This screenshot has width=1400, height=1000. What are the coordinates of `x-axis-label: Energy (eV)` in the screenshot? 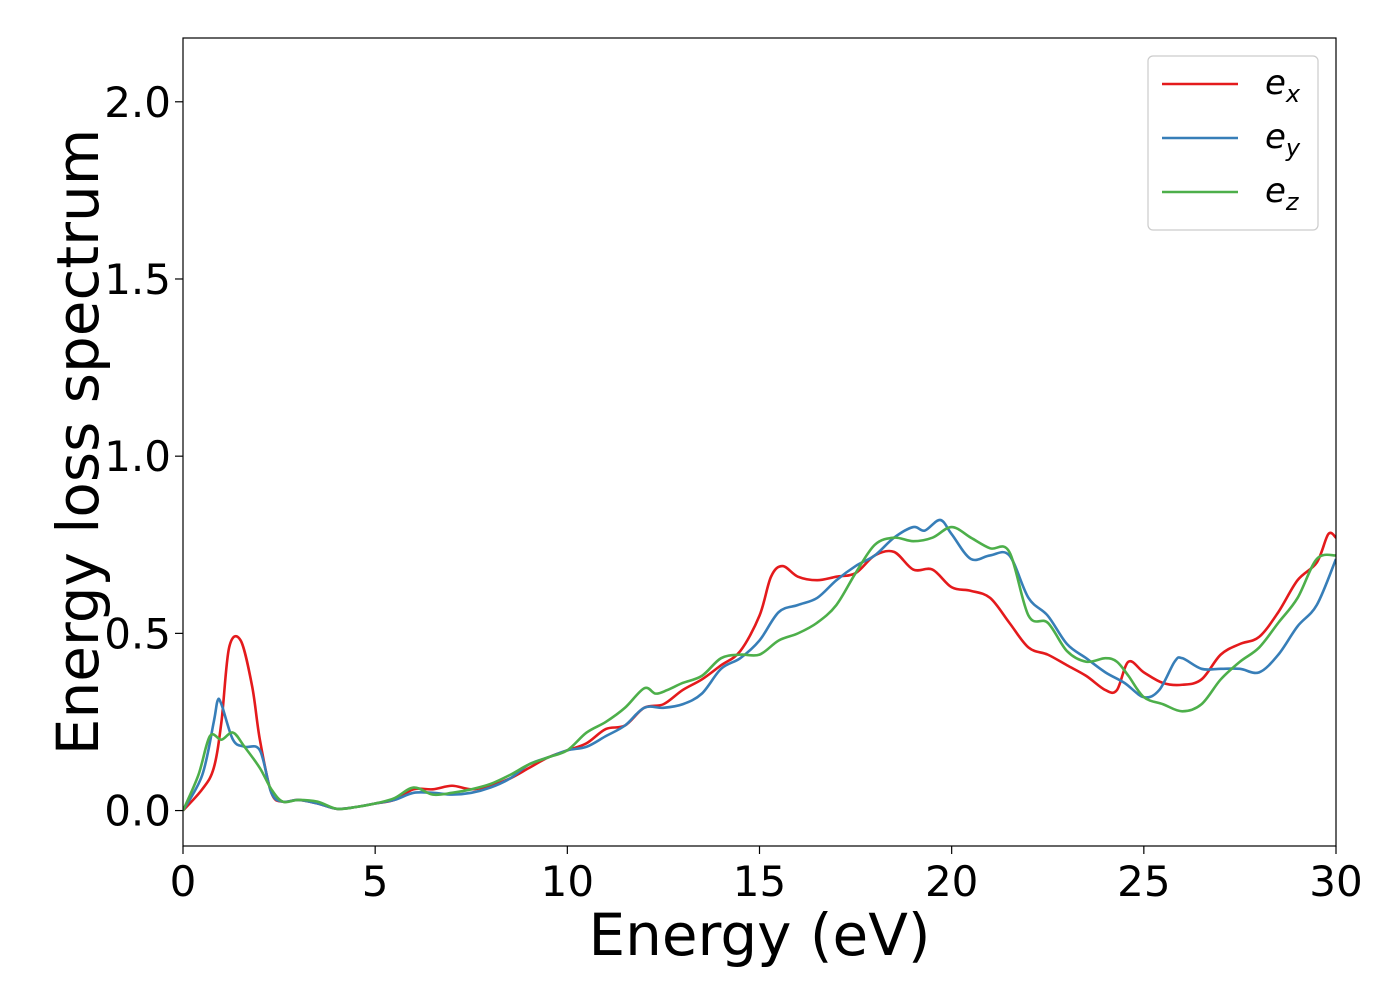 It's located at (759, 935).